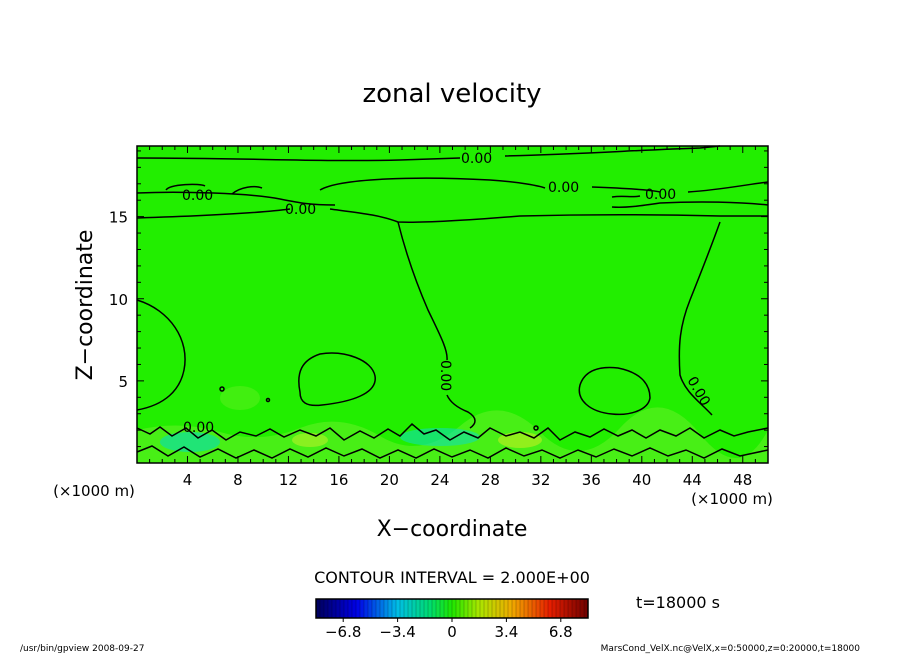  I want to click on colorbar-tick-label: 6.8, so click(561, 632).